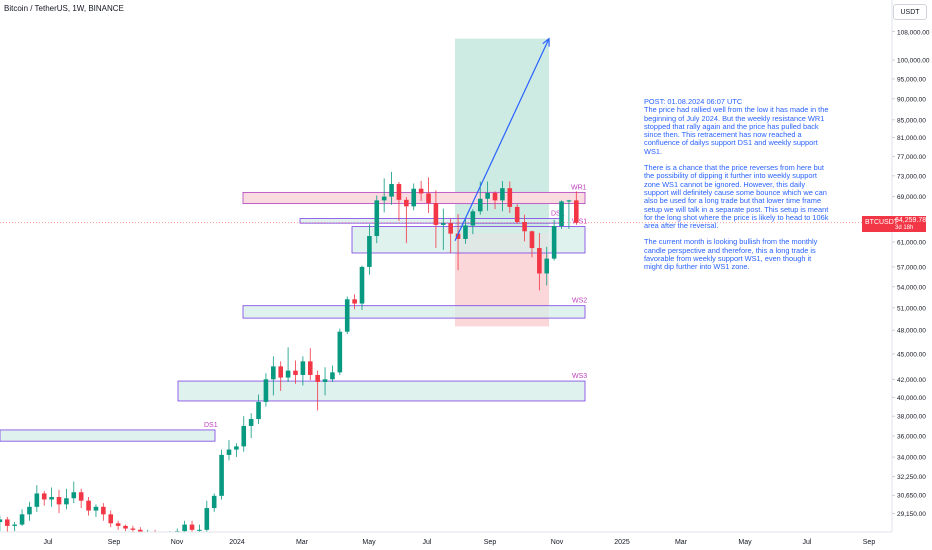  What do you see at coordinates (911, 287) in the screenshot?
I see `y-tick-label: 54,000.00` at bounding box center [911, 287].